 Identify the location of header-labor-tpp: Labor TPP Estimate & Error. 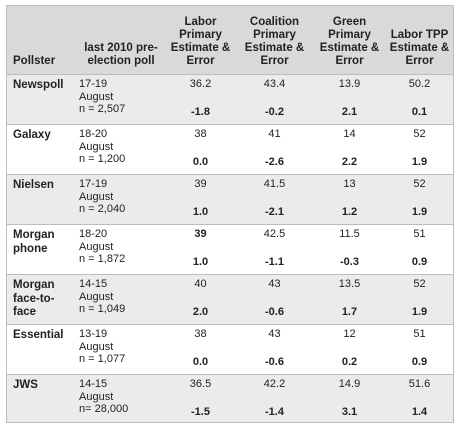
(419, 40).